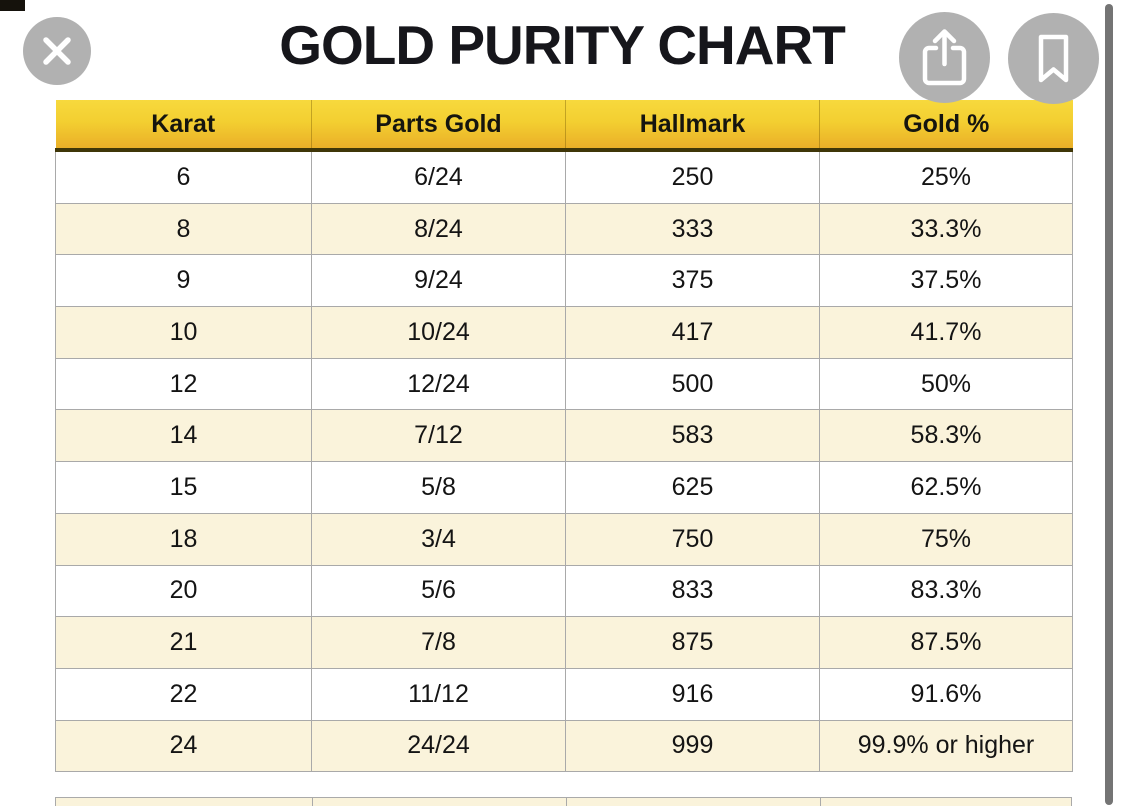  I want to click on partial-next-row, so click(563, 801).